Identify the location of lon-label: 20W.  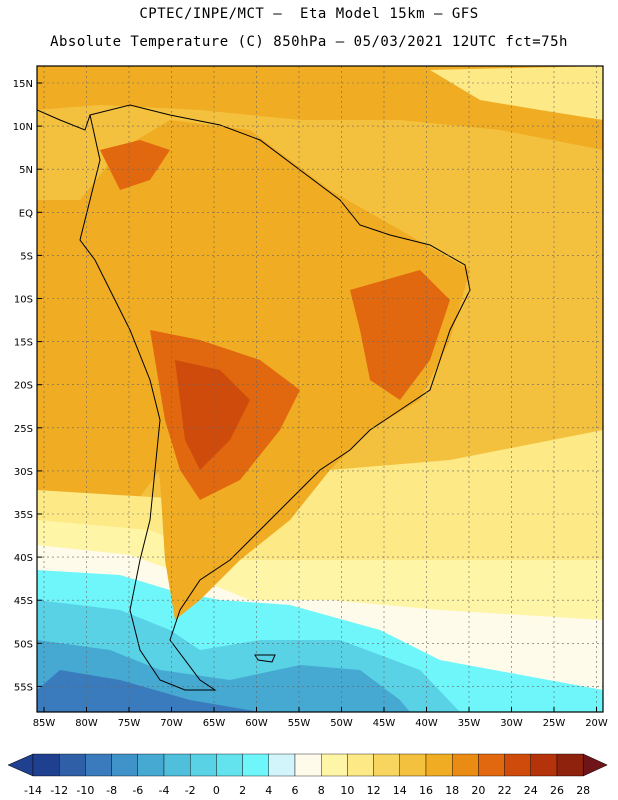
(596, 723).